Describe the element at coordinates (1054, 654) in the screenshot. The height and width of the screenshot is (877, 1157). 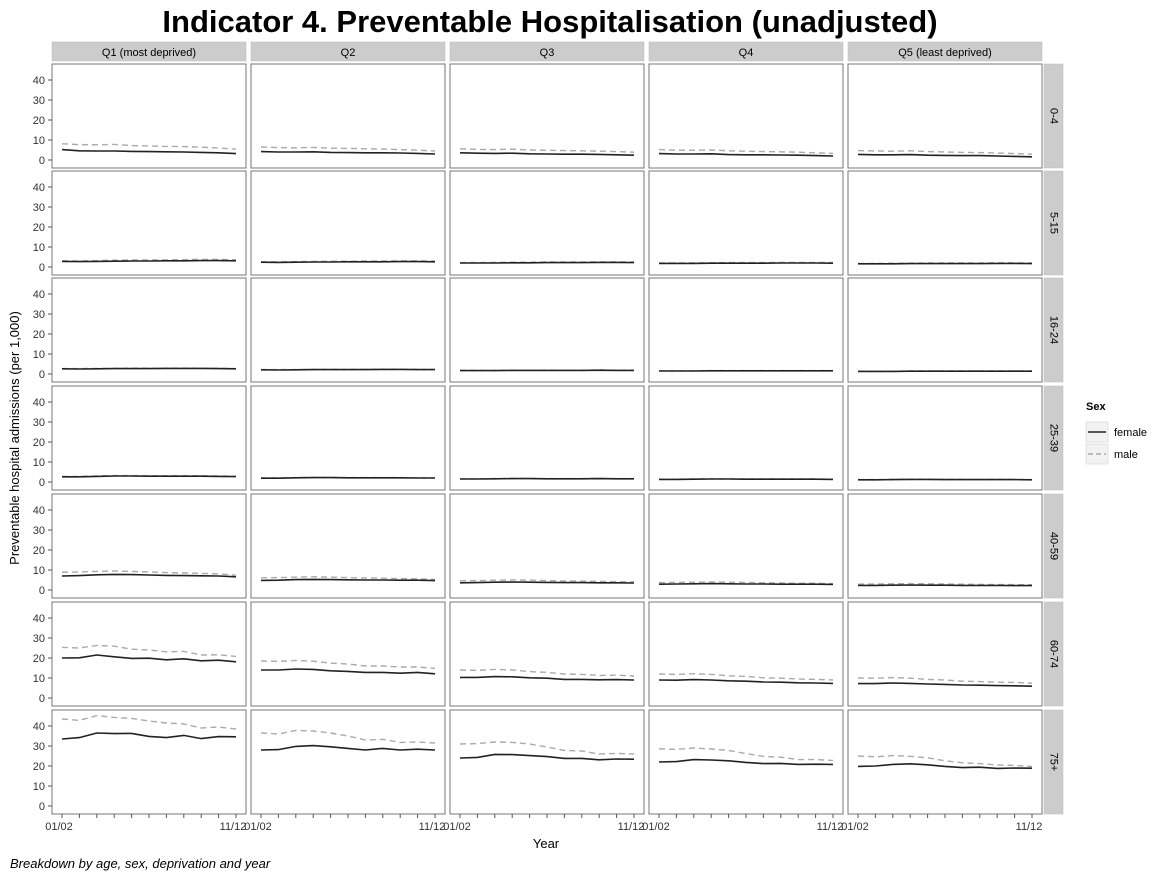
I see `facet-row-label: 60-74` at that location.